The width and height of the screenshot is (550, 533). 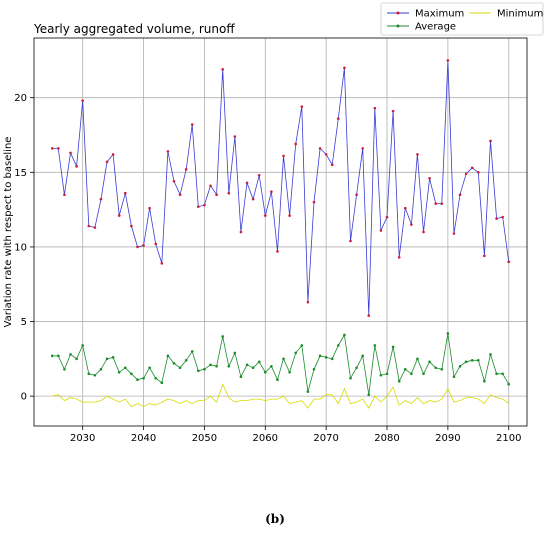 I want to click on y-tick-label: 15, so click(x=20, y=173).